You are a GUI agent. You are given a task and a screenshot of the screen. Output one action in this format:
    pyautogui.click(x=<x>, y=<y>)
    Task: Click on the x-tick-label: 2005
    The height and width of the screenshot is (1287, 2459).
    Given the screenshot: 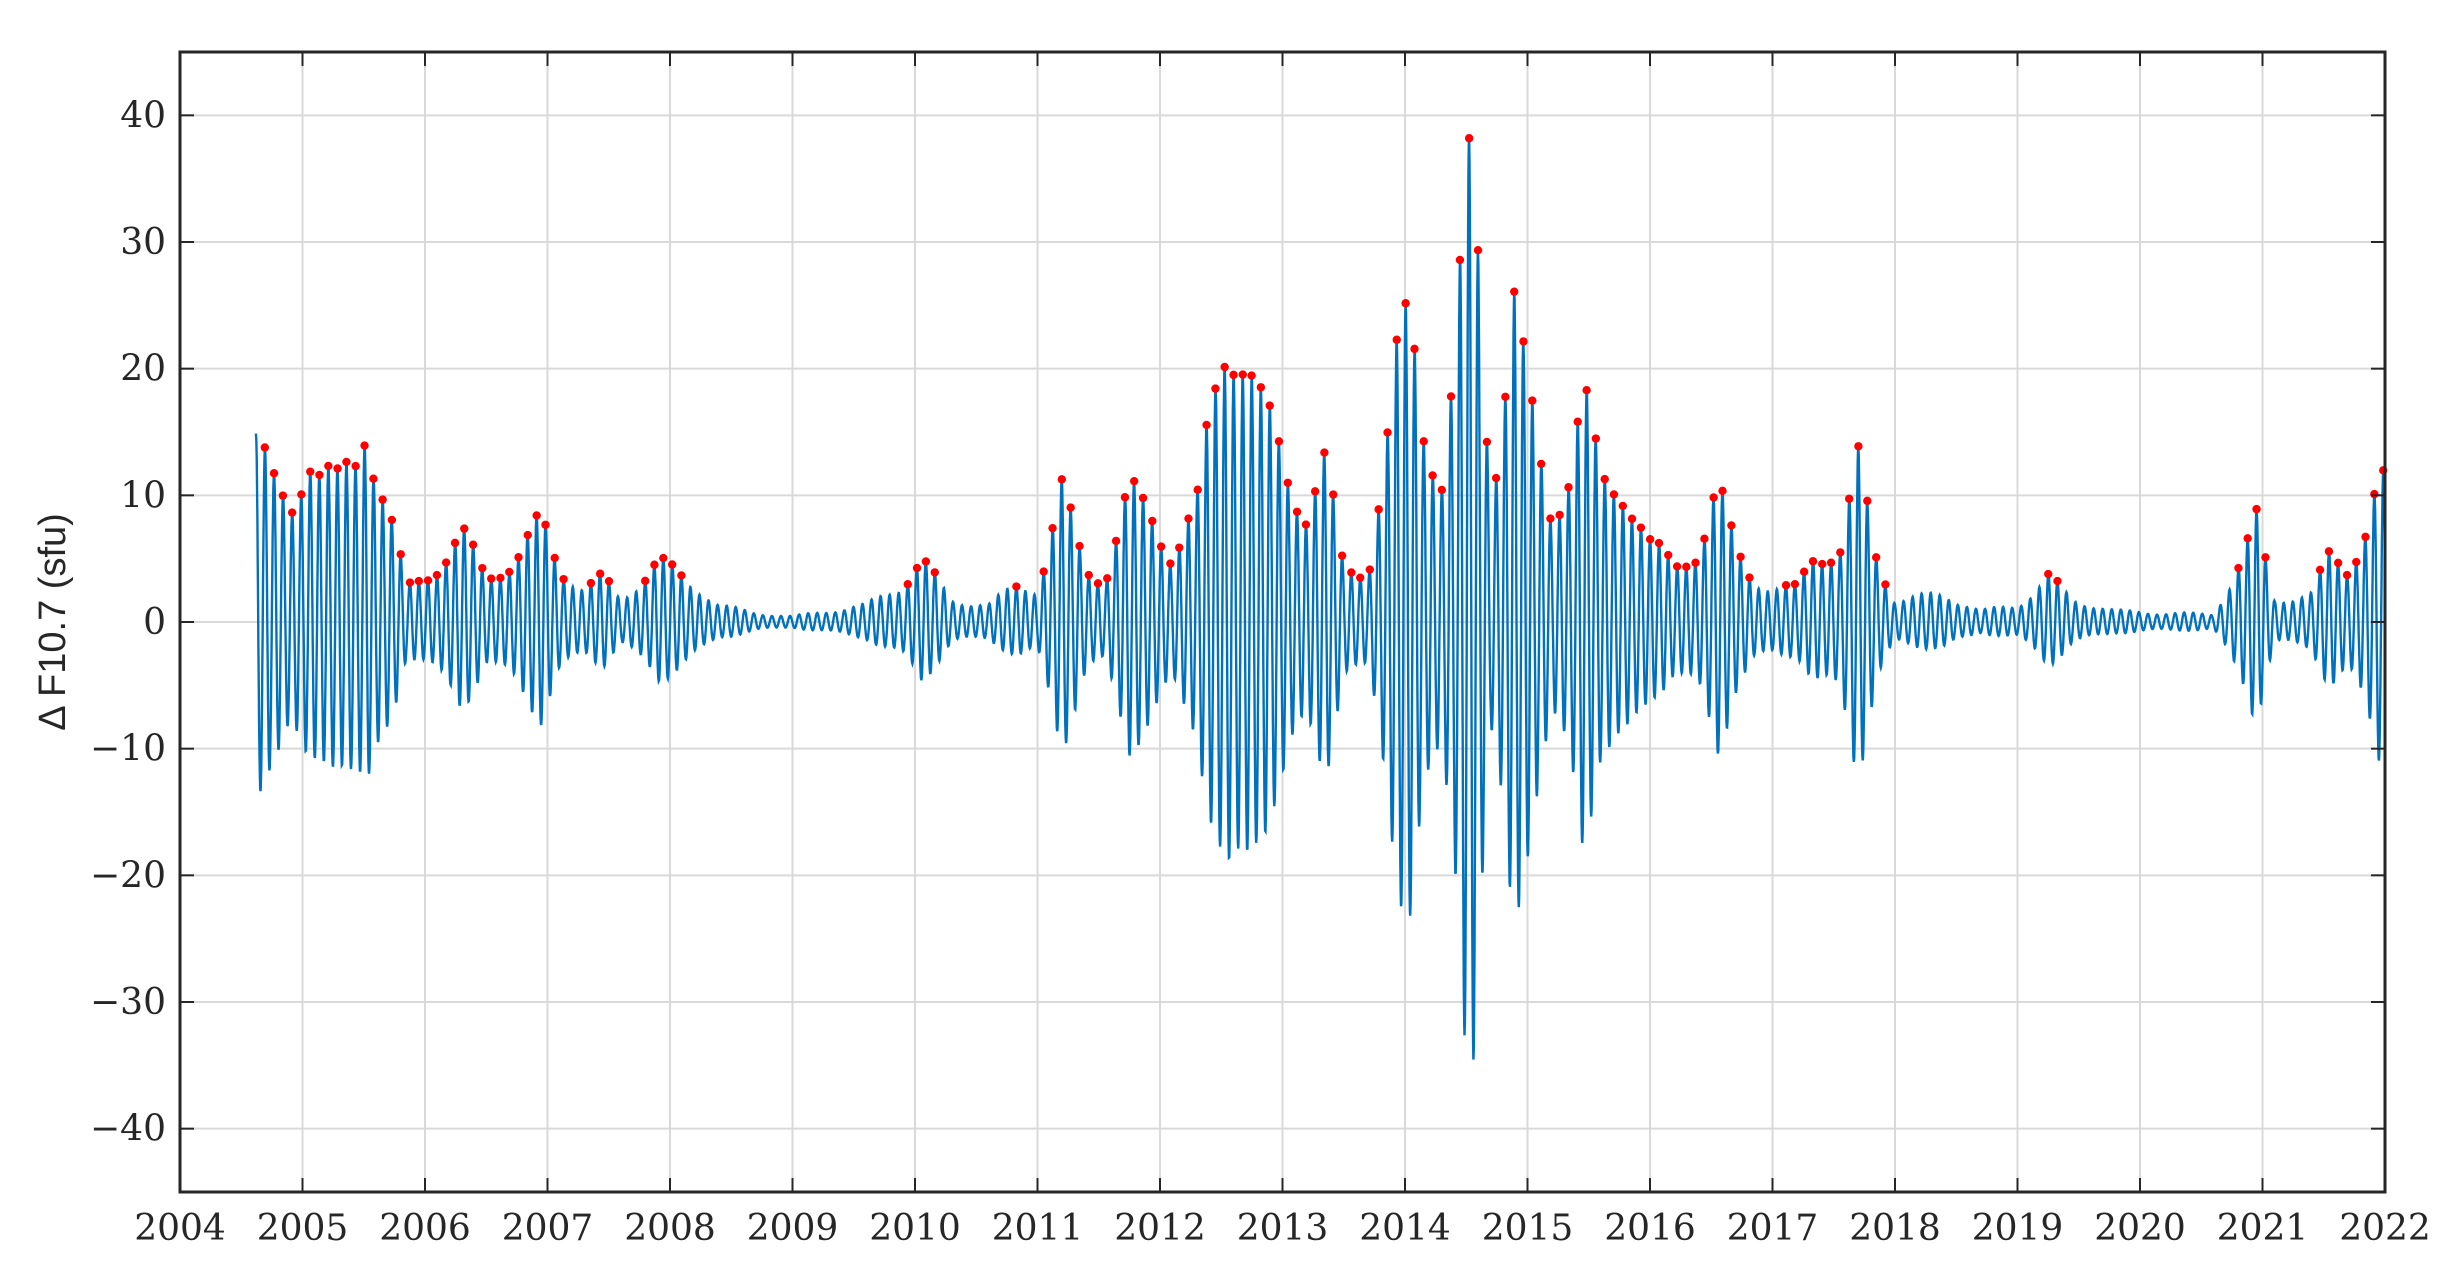 What is the action you would take?
    pyautogui.click(x=303, y=1228)
    